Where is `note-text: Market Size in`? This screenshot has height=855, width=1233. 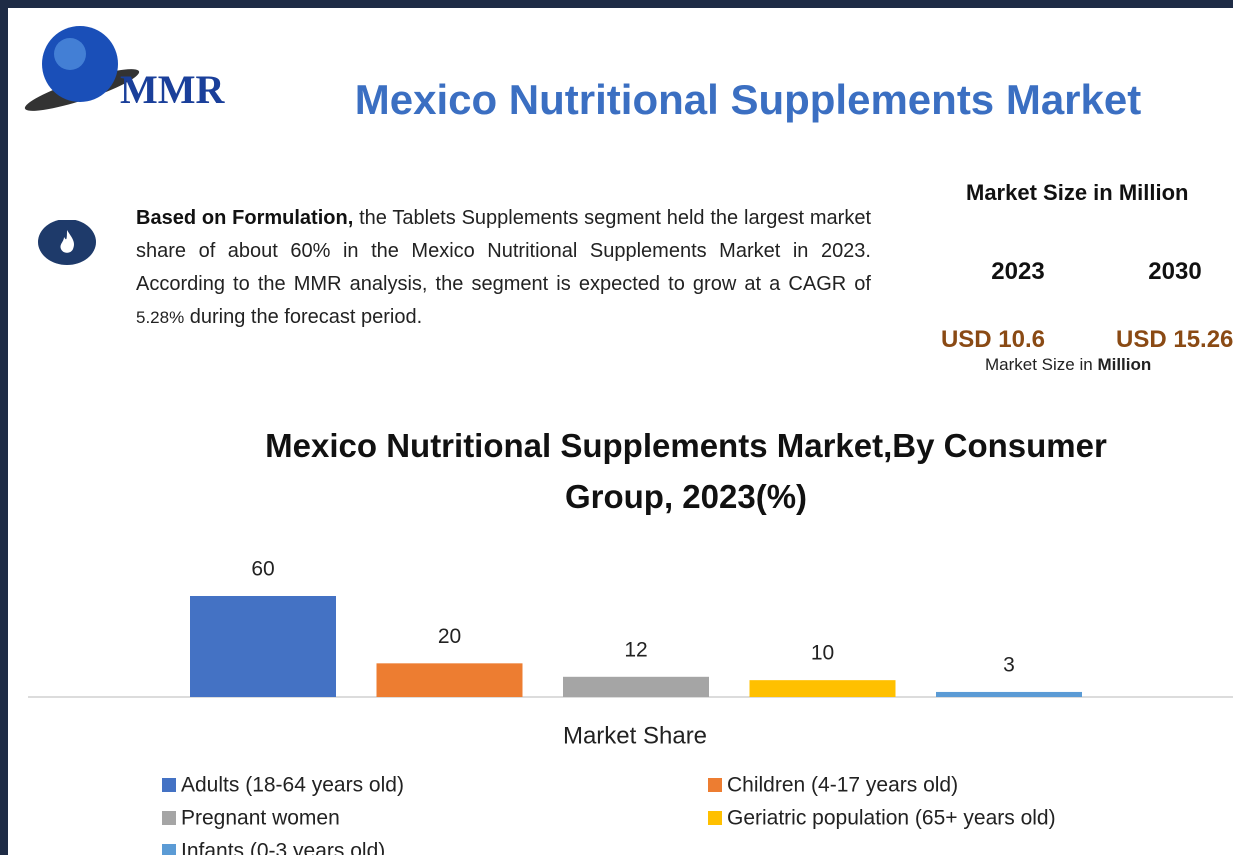 note-text: Market Size in is located at coordinates (1039, 364).